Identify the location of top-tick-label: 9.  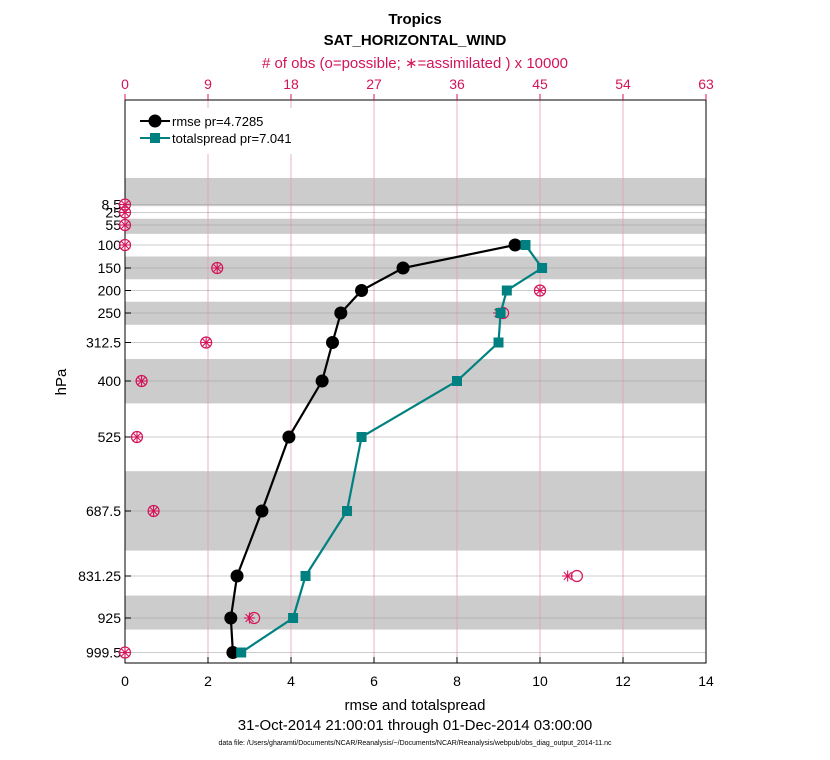
(208, 84).